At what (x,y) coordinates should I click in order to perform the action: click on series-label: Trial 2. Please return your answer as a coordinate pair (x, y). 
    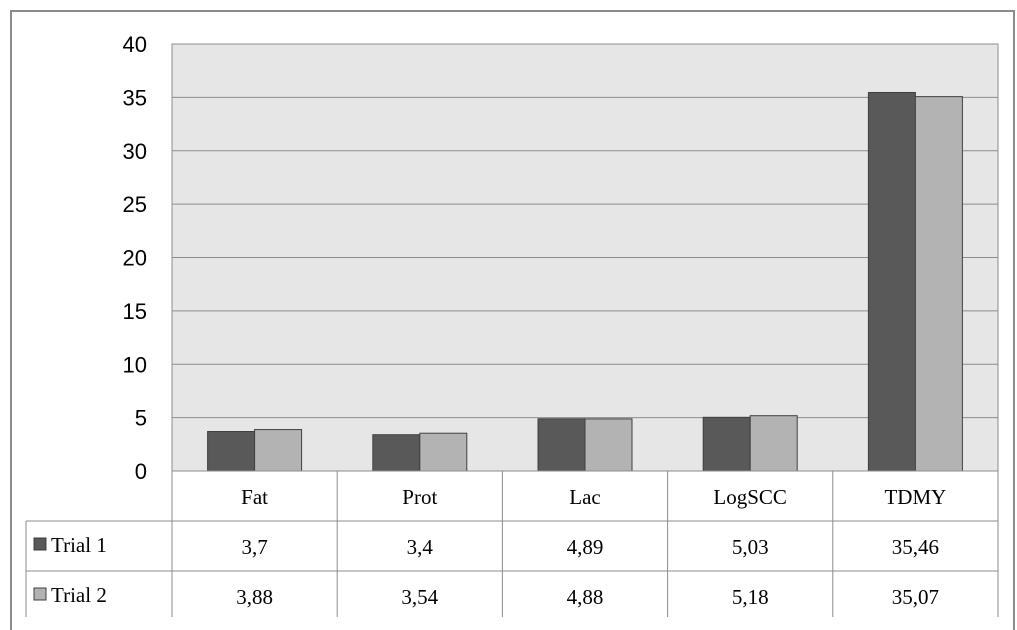
    Looking at the image, I should click on (79, 595).